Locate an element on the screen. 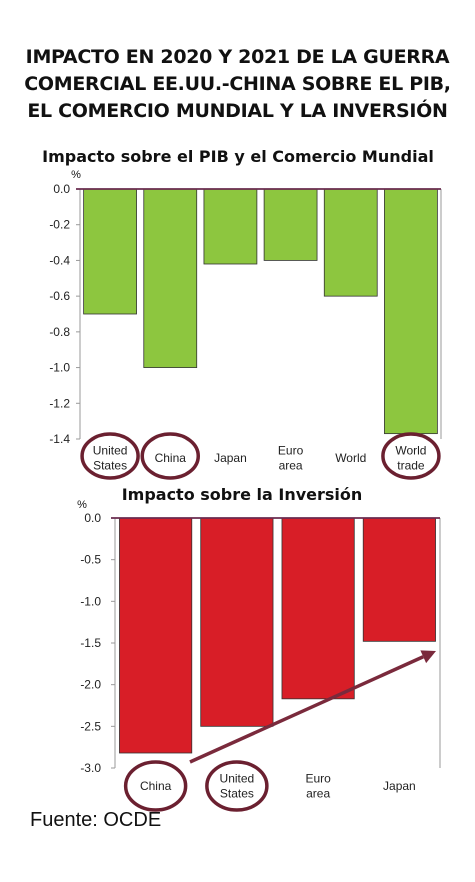  chart2-trend-arrow-shaft is located at coordinates (306, 709).